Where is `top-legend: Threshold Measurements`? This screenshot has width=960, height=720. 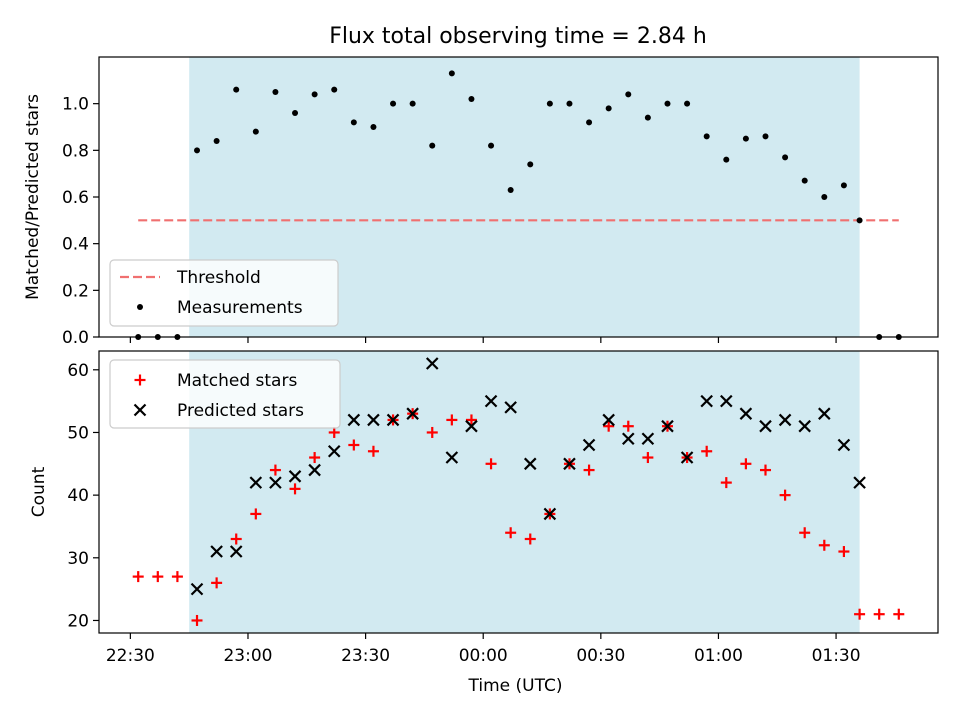
top-legend: Threshold Measurements is located at coordinates (224, 293).